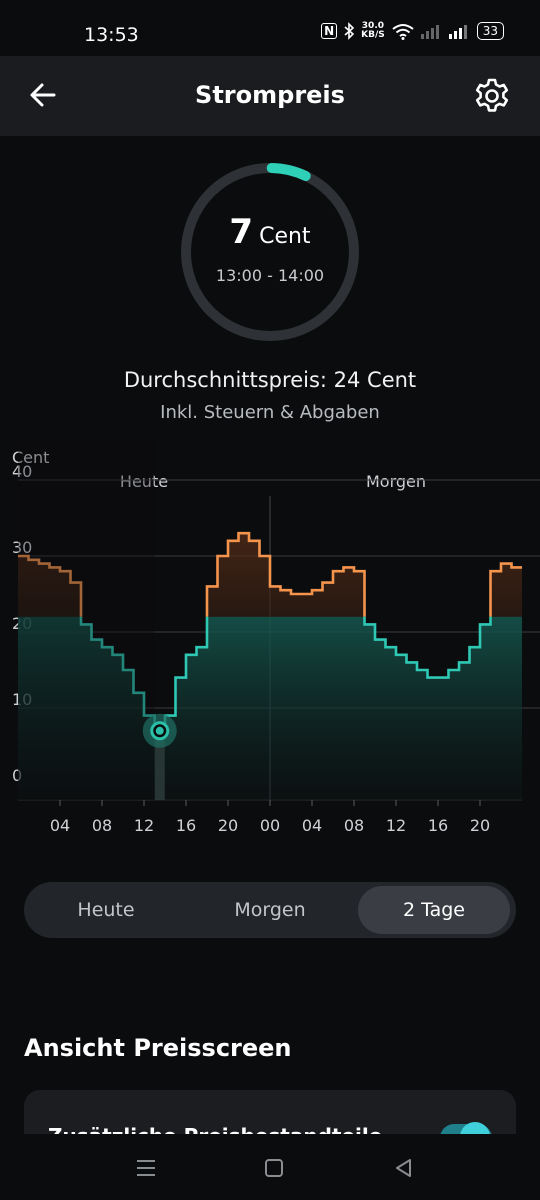  I want to click on app-header: Strompreis, so click(270, 96).